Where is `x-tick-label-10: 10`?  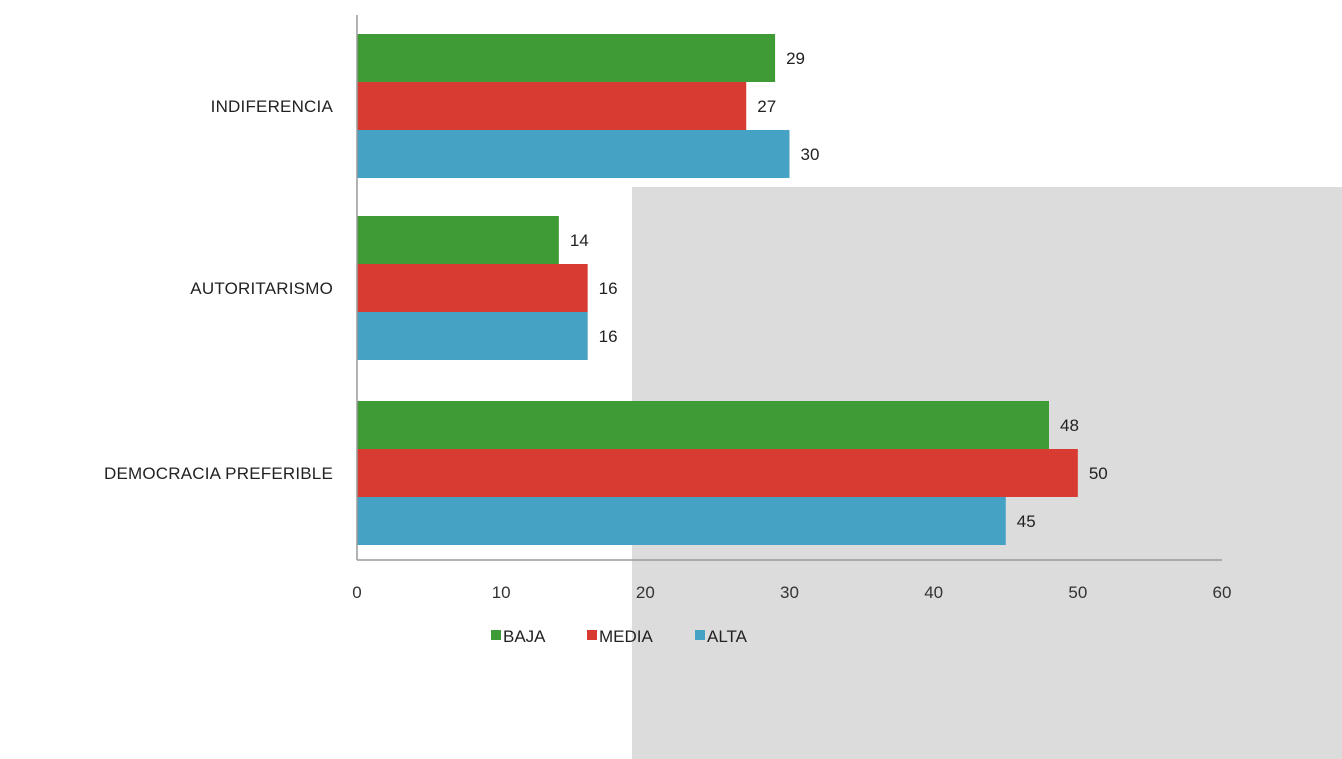 x-tick-label-10: 10 is located at coordinates (501, 592).